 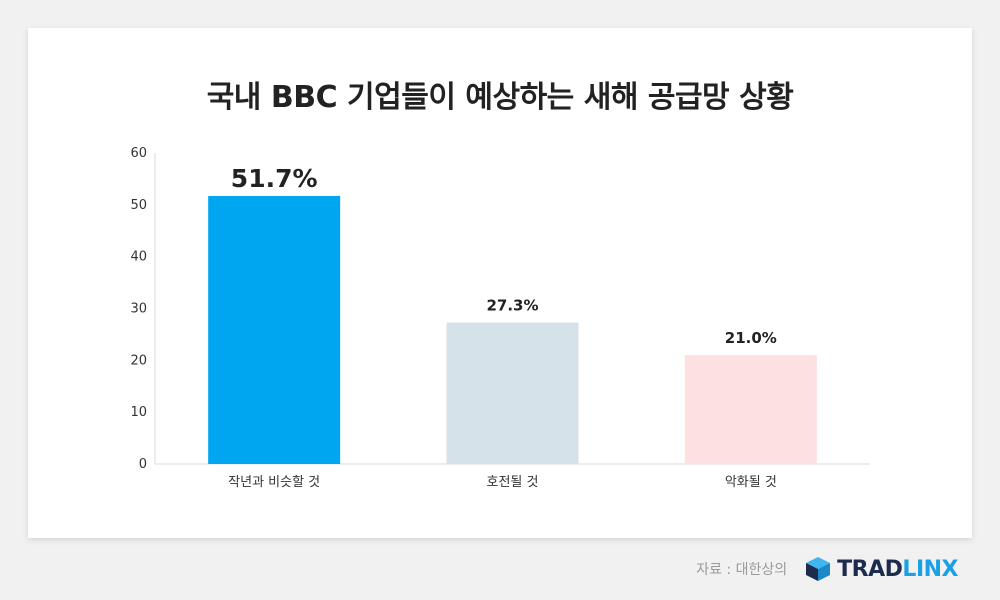 I want to click on y-tick-label: 10, so click(x=138, y=412).